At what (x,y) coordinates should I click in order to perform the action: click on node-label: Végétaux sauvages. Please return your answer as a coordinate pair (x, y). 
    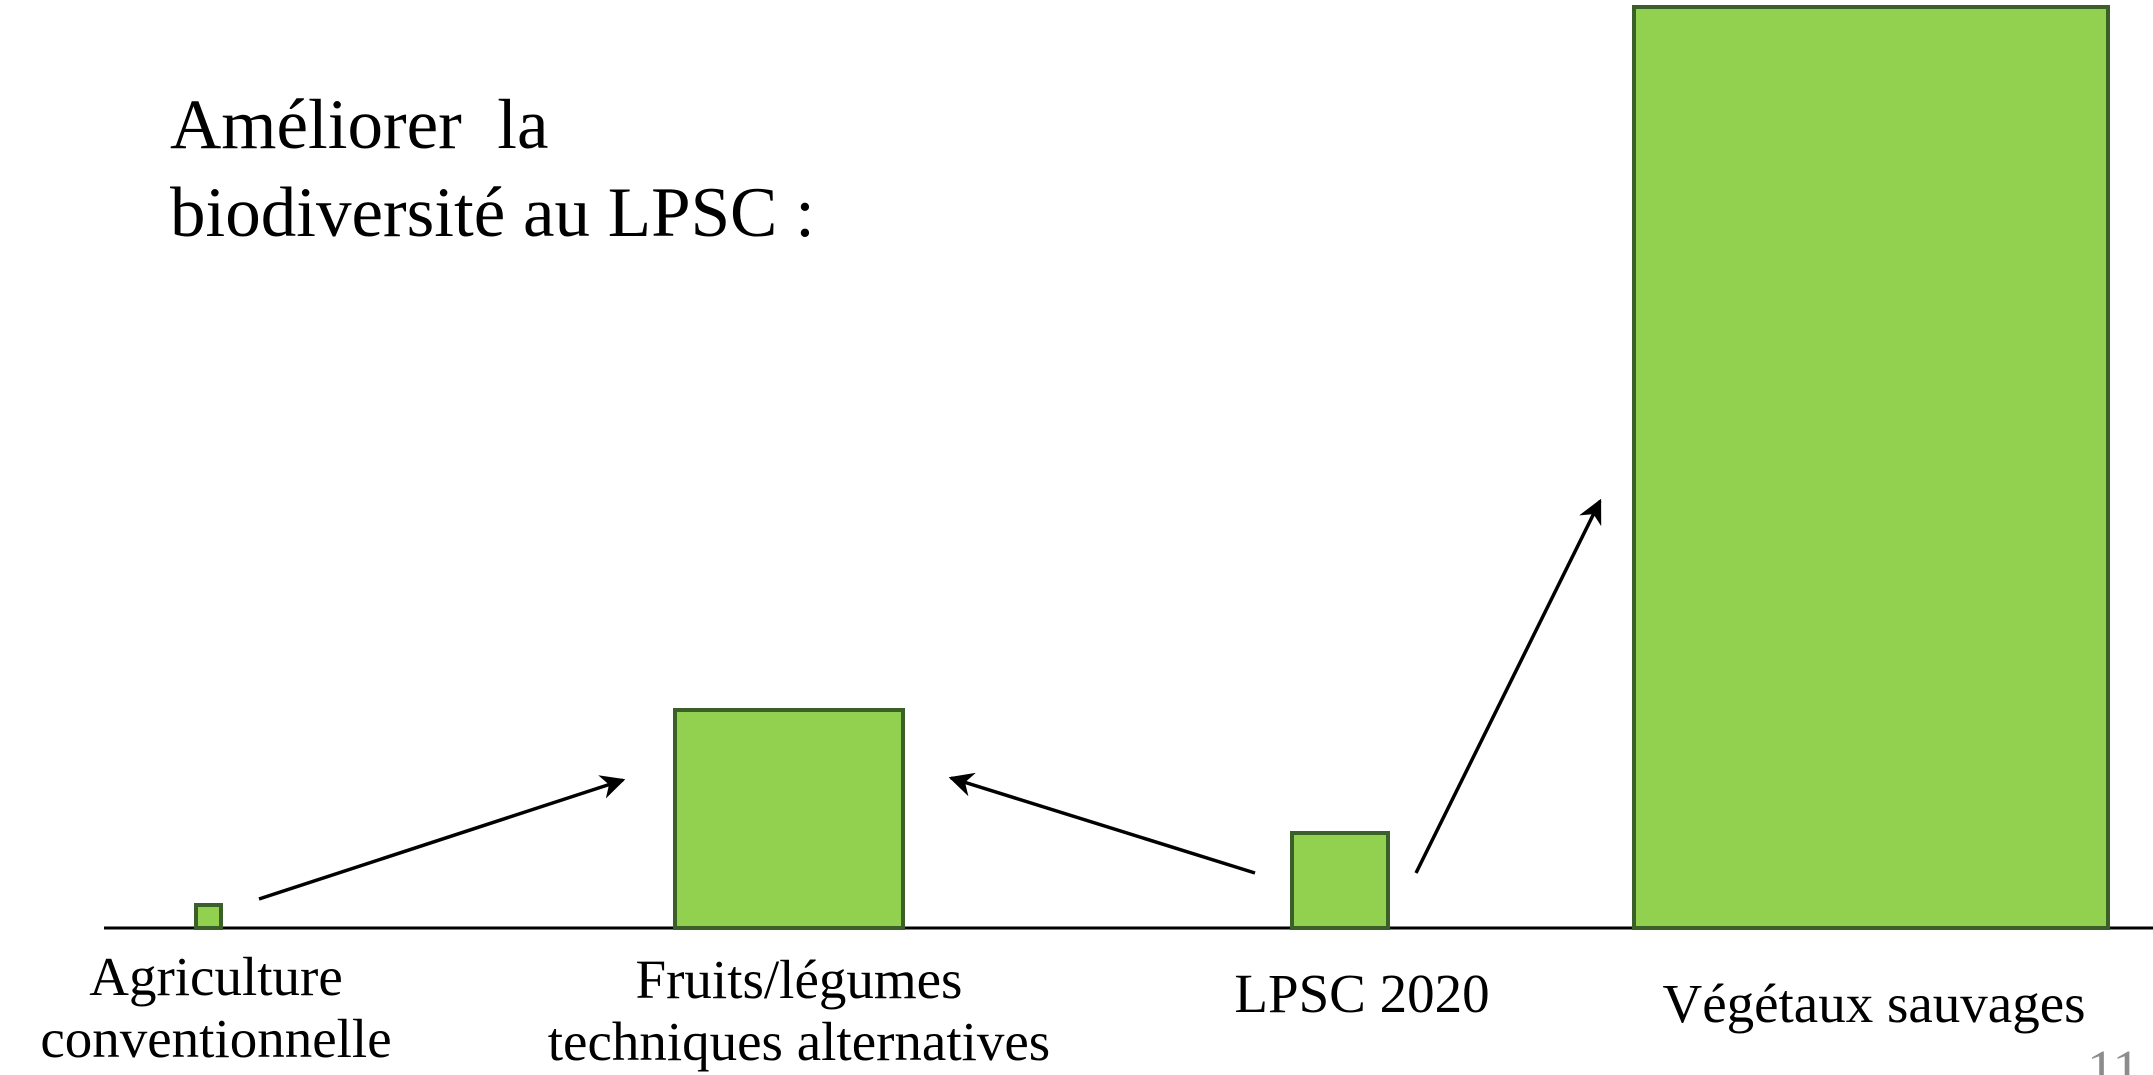
    Looking at the image, I should click on (1873, 1003).